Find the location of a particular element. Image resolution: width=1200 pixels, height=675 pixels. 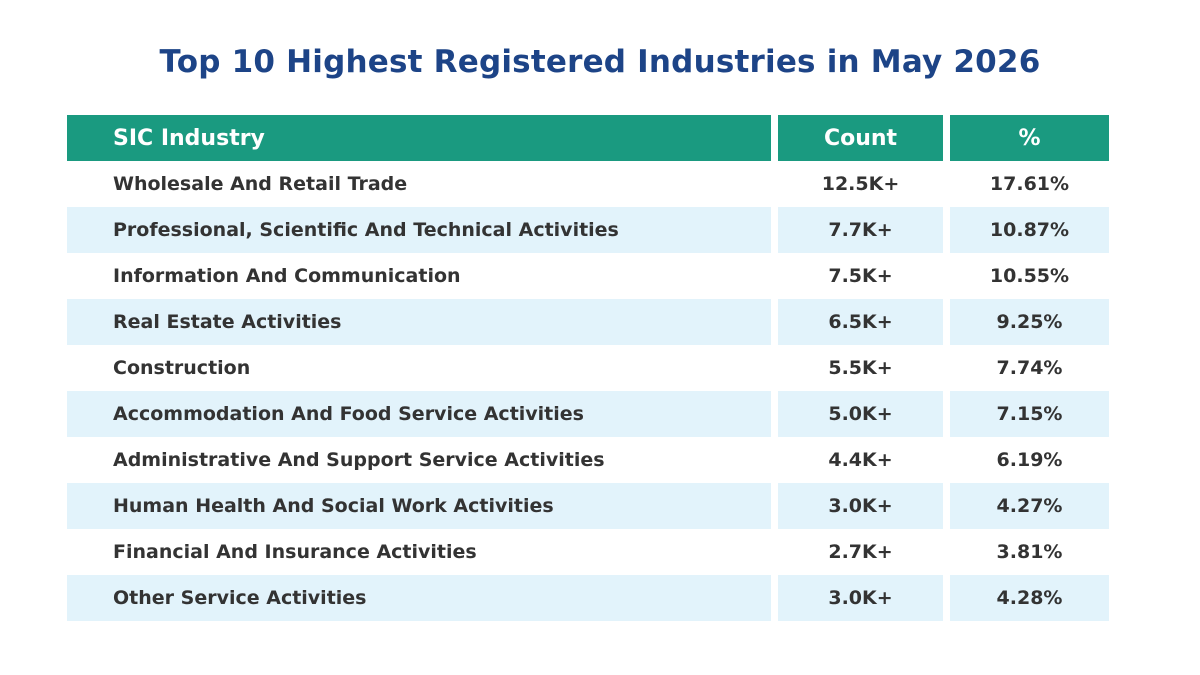

table-row: Construction 5.5K+ 7.74% is located at coordinates (589, 368).